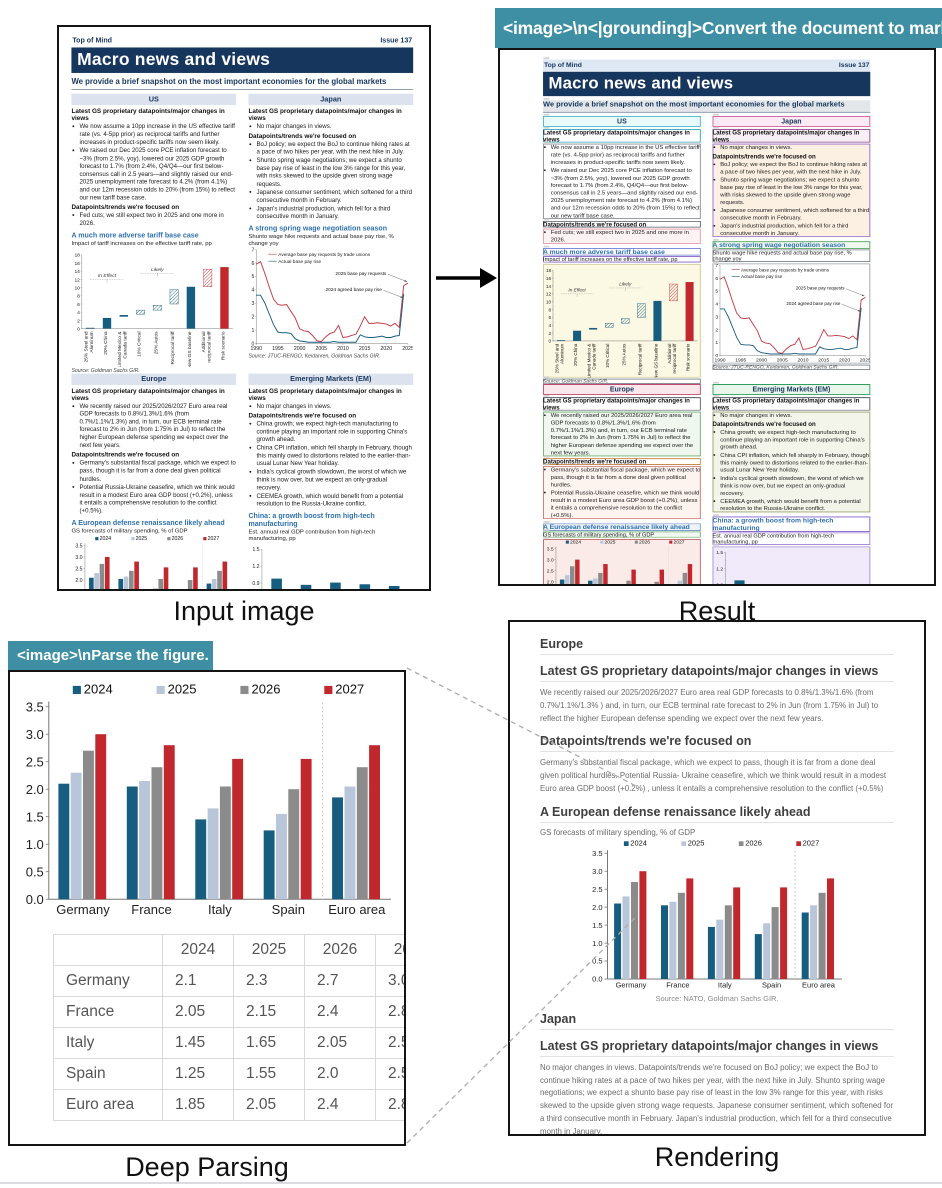 This screenshot has height=1188, width=942. What do you see at coordinates (716, 292) in the screenshot?
I see `svg-text: 5` at bounding box center [716, 292].